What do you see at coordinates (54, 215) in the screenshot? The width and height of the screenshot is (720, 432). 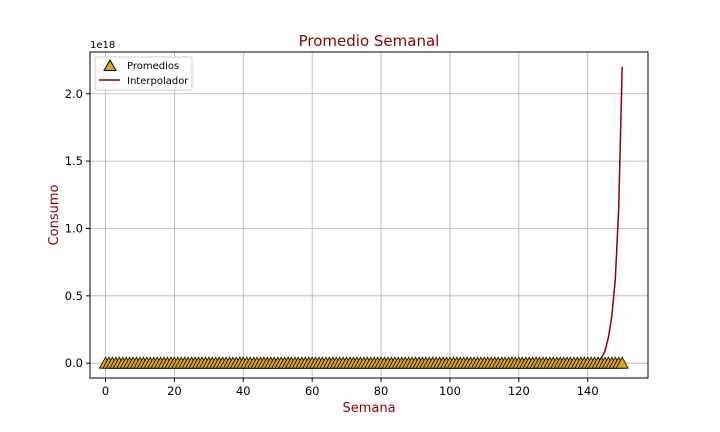 I see `y-axis-title: Consumo` at bounding box center [54, 215].